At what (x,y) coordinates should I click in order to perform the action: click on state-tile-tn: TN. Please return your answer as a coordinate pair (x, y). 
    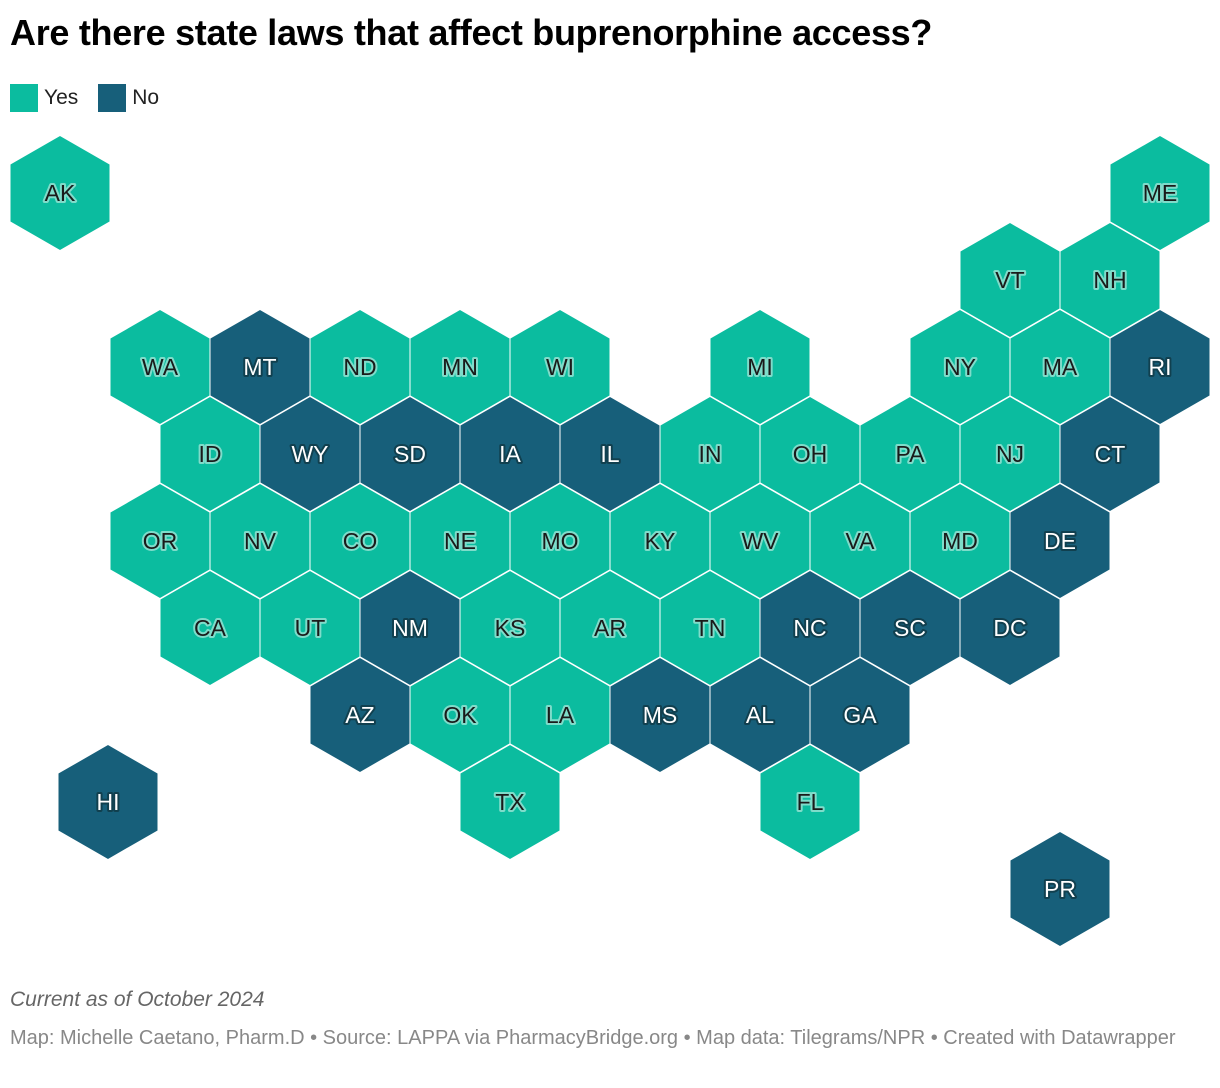
    Looking at the image, I should click on (710, 628).